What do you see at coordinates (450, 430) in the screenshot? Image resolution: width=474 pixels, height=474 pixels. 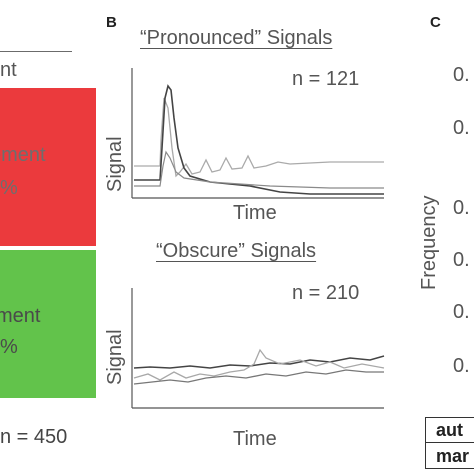 I see `panel-c-table-row-auto: aut` at bounding box center [450, 430].